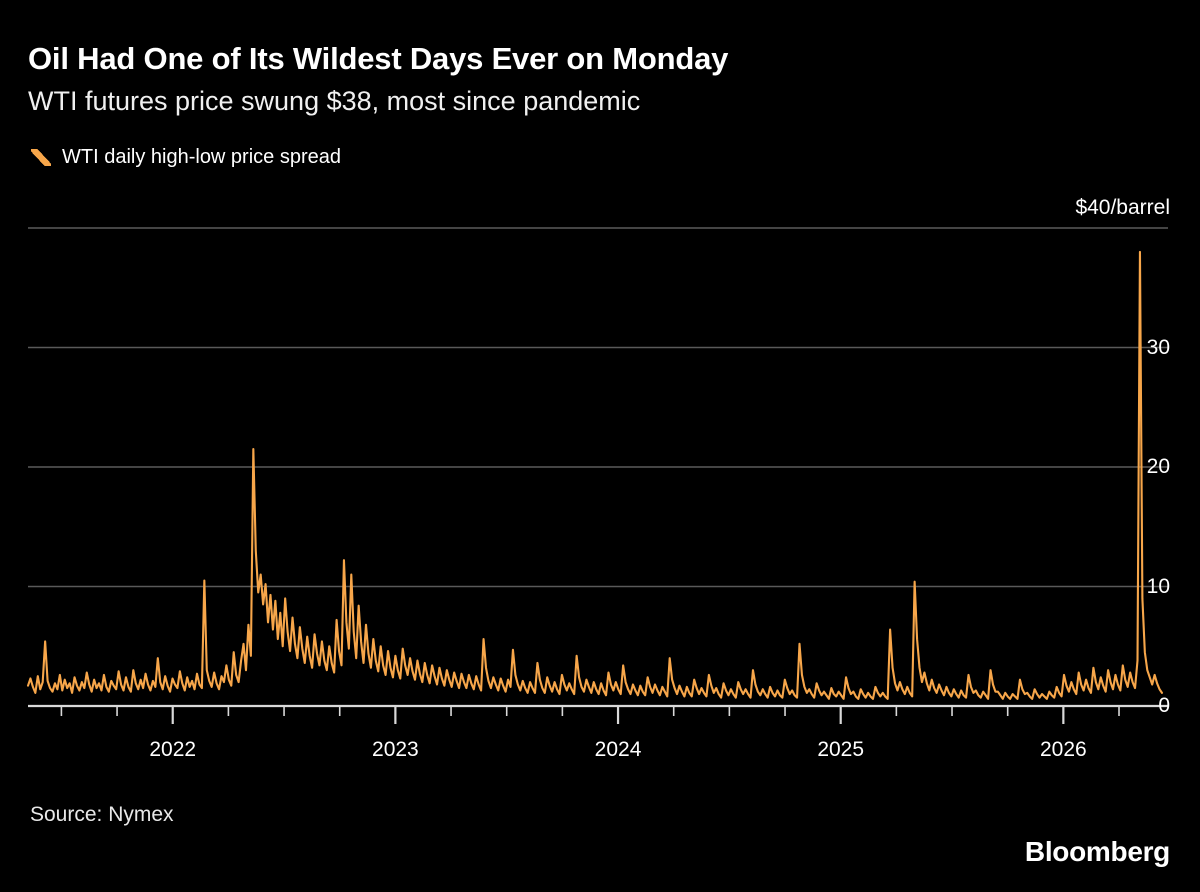  What do you see at coordinates (1158, 347) in the screenshot?
I see `y-axis-tick-label: 30` at bounding box center [1158, 347].